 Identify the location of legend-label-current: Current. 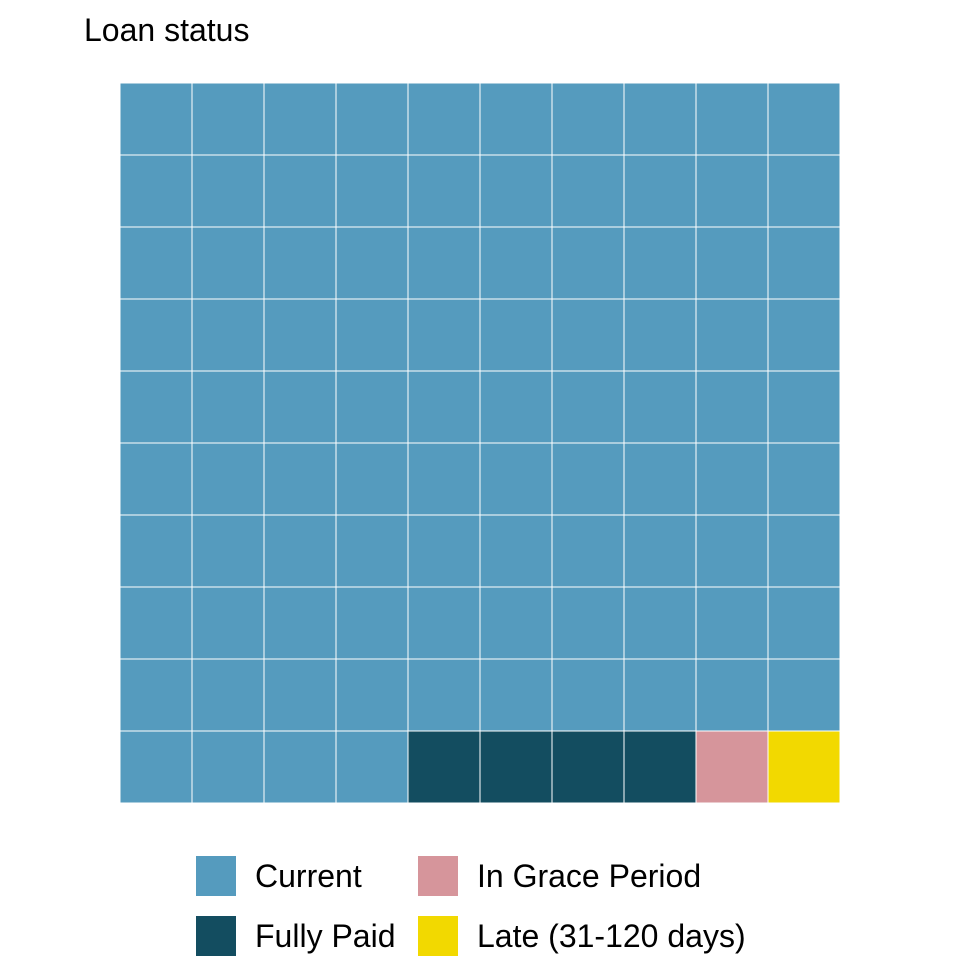
(308, 875).